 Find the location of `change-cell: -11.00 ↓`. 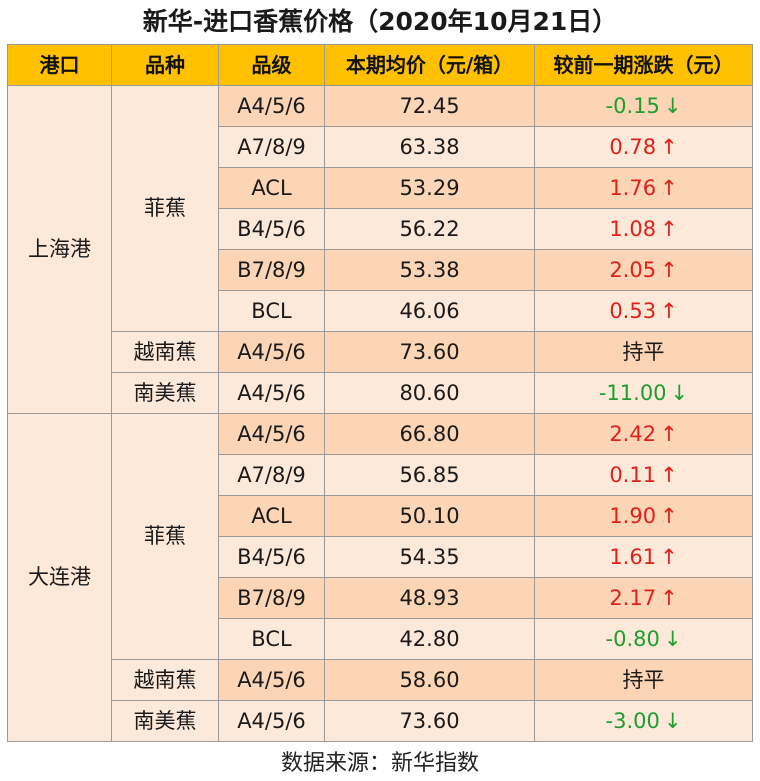

change-cell: -11.00 ↓ is located at coordinates (643, 393).